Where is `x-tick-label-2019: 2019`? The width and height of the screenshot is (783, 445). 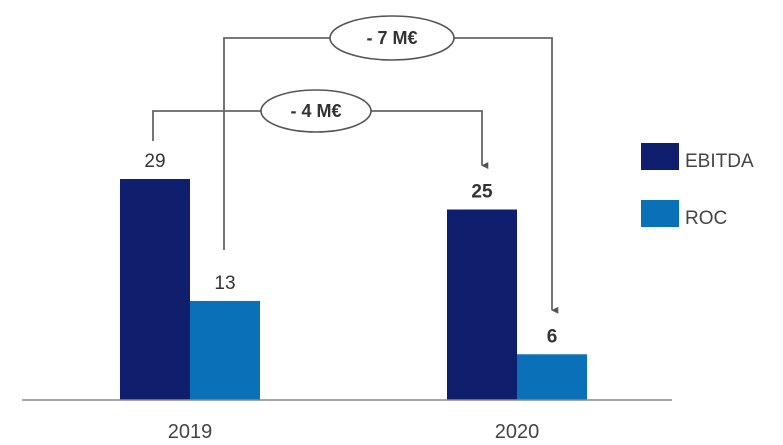 x-tick-label-2019: 2019 is located at coordinates (190, 432).